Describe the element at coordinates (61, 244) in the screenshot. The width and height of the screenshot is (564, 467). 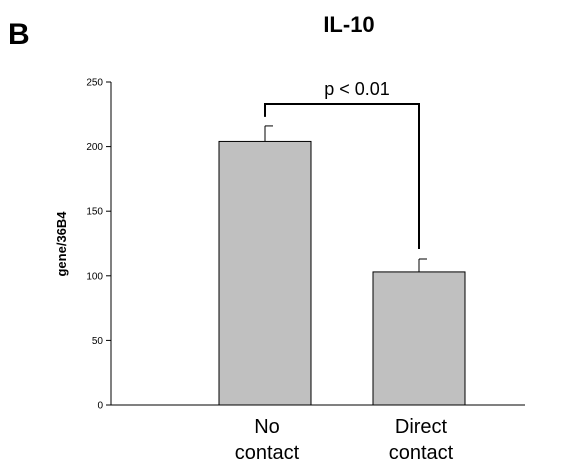
I see `y-axis-label: gene/36B4` at that location.